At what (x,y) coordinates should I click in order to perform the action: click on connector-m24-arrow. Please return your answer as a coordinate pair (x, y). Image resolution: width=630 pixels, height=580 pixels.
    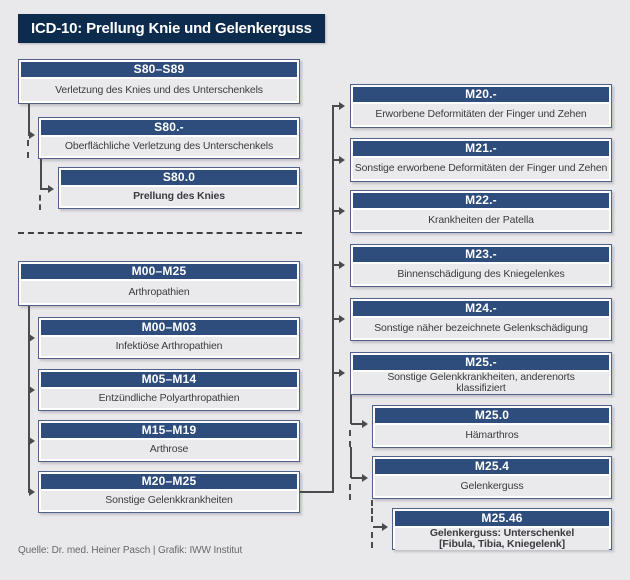
    Looking at the image, I should click on (339, 319).